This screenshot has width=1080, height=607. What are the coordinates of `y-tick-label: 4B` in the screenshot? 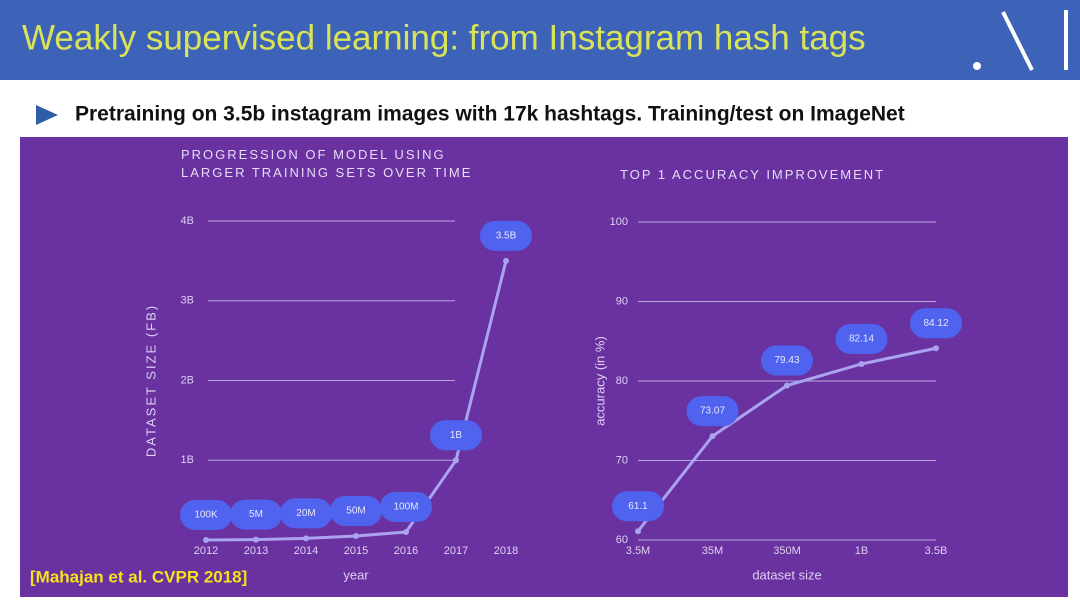 It's located at (187, 221).